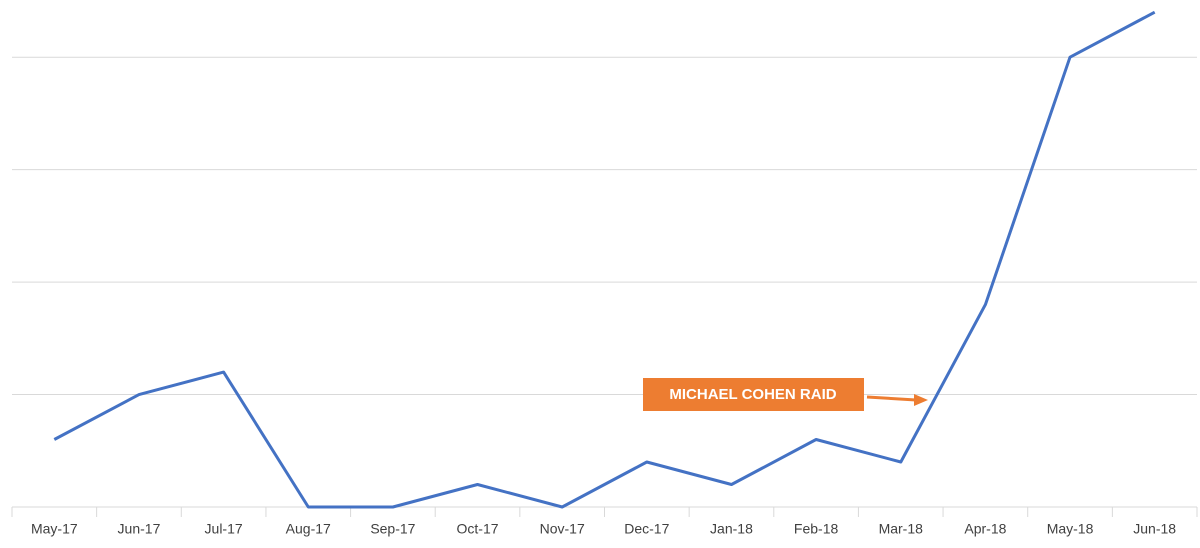  What do you see at coordinates (921, 400) in the screenshot?
I see `annotation-arrowhead` at bounding box center [921, 400].